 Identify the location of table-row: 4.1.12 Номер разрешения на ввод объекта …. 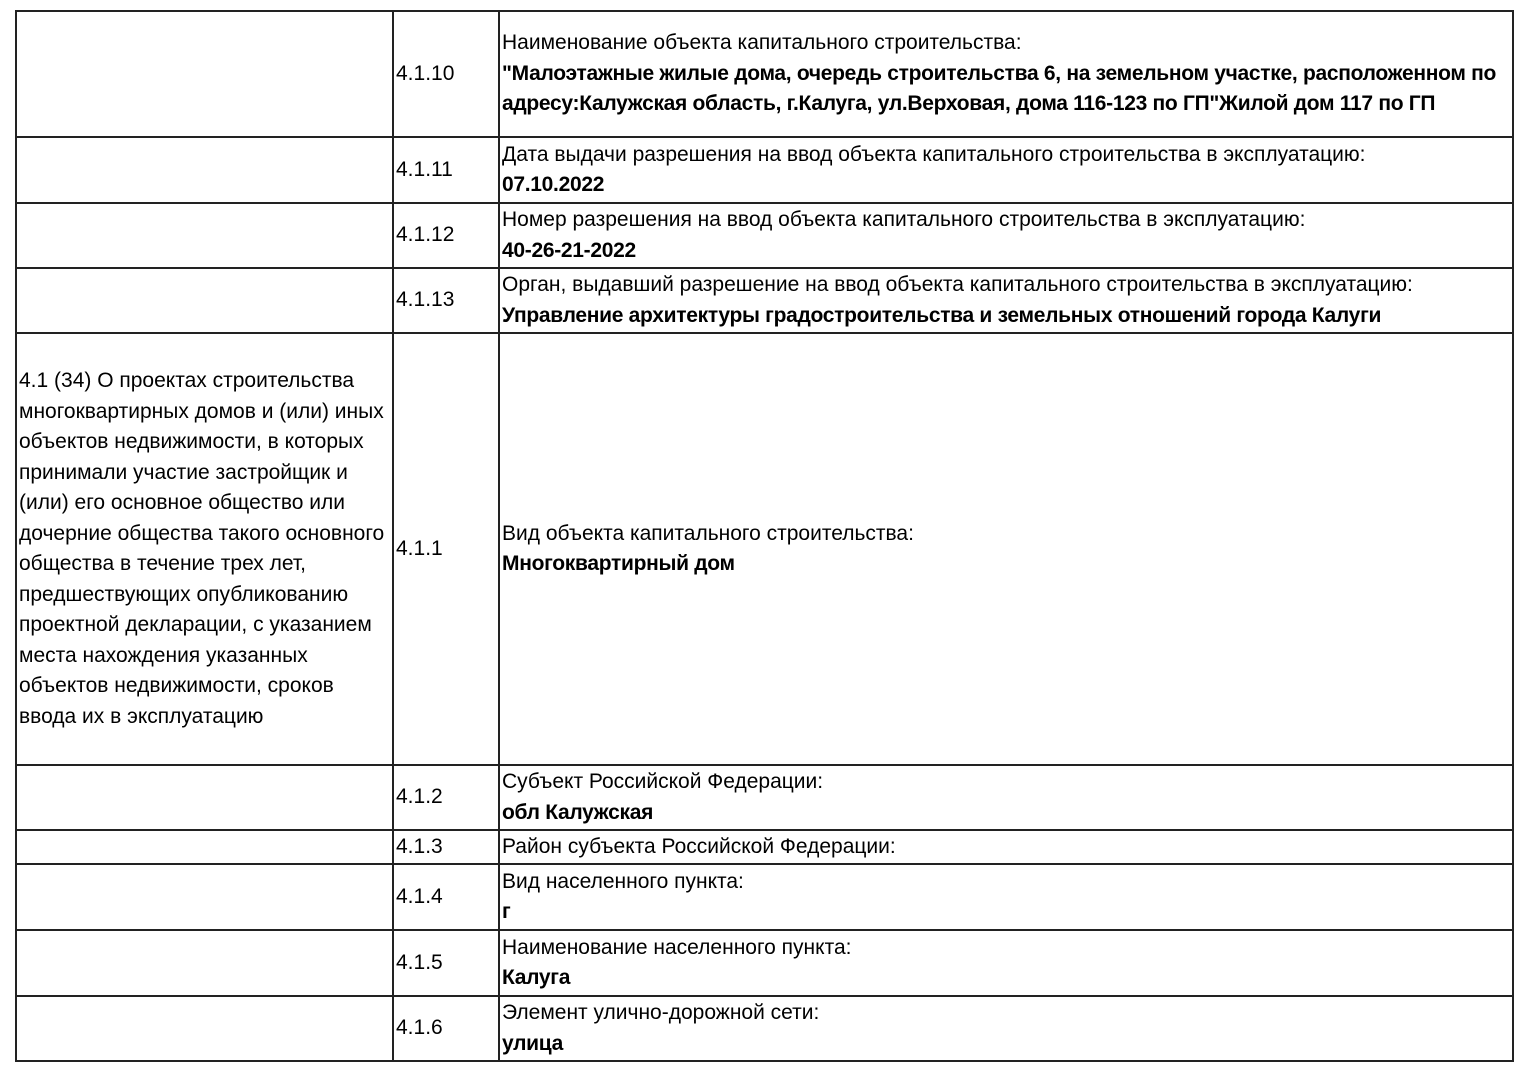
(764, 235).